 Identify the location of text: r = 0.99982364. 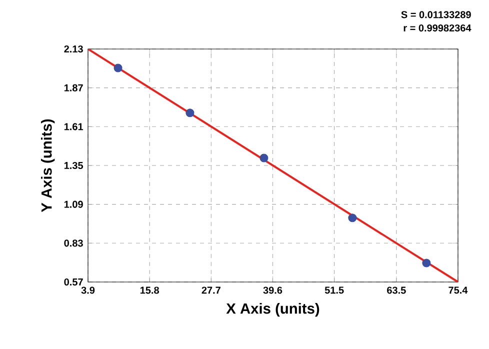
(438, 28).